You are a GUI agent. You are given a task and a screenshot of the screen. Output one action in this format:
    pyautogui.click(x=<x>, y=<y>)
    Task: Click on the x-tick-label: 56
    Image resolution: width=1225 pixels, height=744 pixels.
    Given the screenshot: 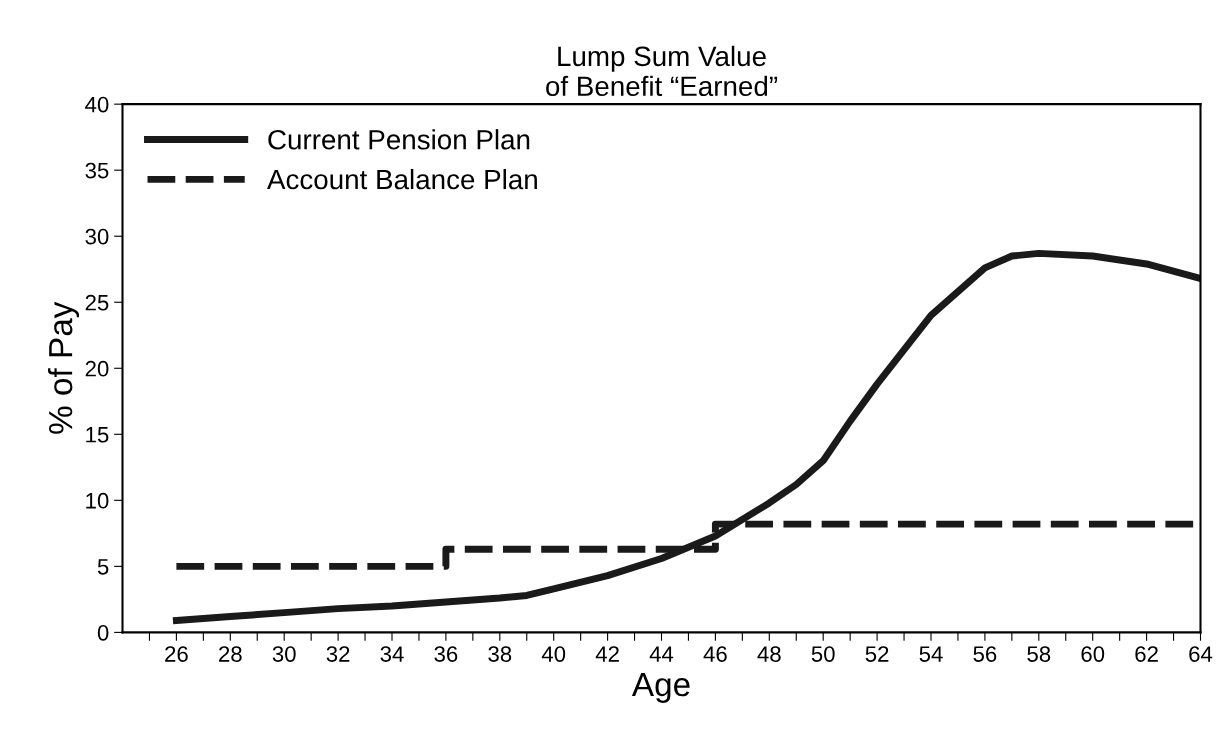 What is the action you would take?
    pyautogui.click(x=985, y=654)
    